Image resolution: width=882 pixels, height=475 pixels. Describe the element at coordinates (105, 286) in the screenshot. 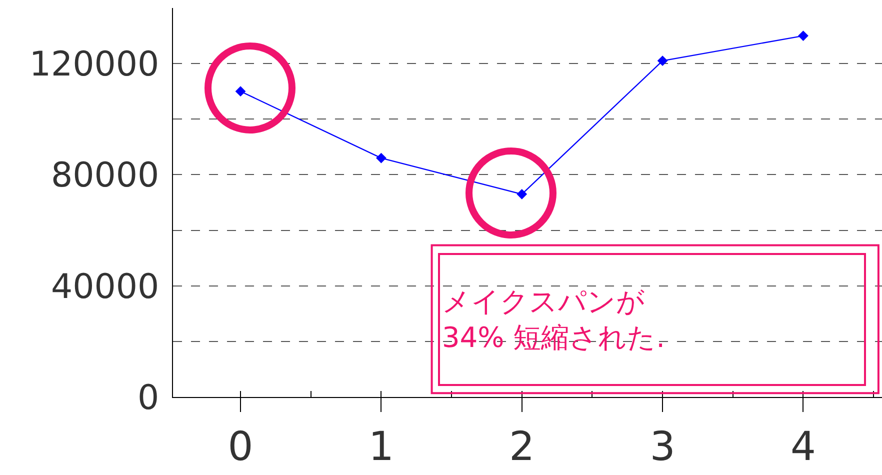

I see `y-tick-label: 40000` at that location.